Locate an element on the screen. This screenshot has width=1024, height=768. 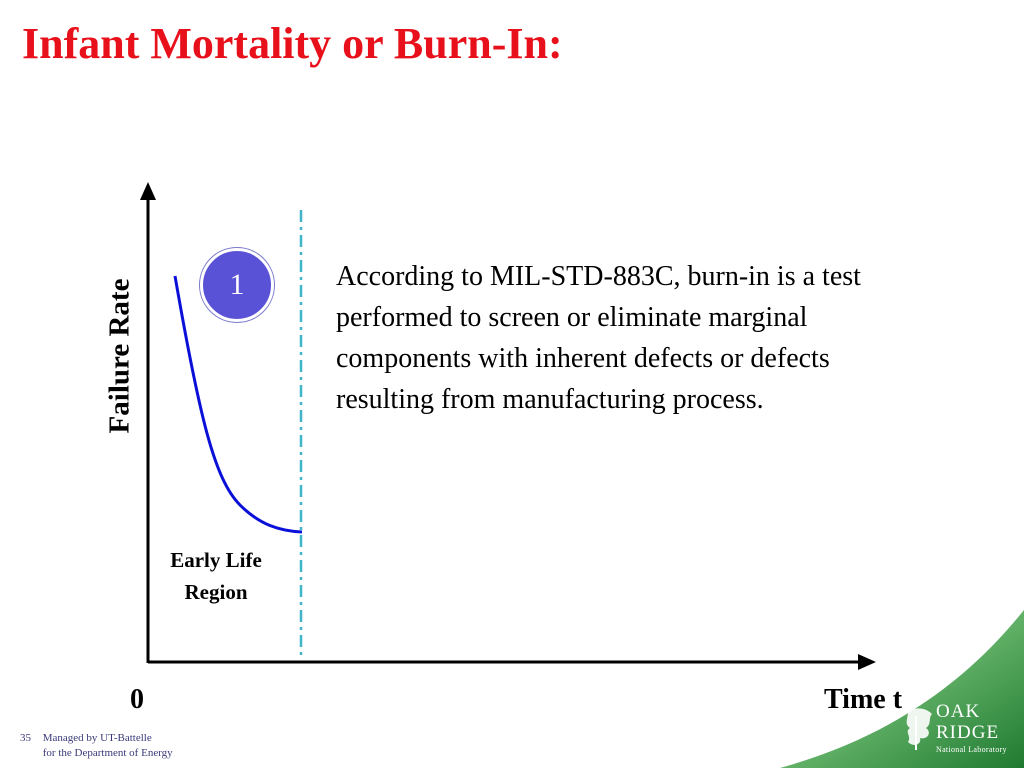
logo-line3: National Laboratory is located at coordinates (971, 749).